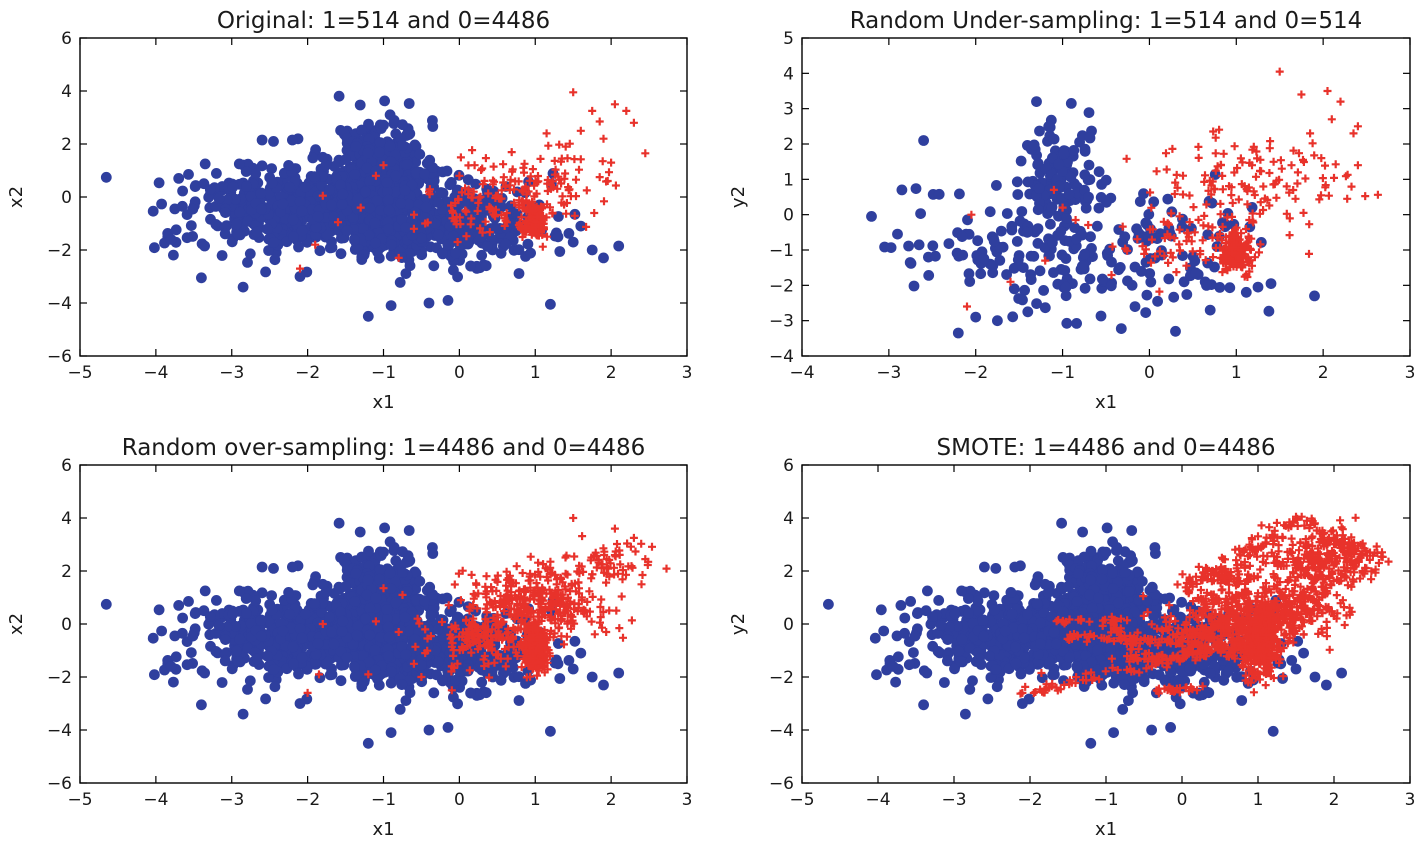 Image resolution: width=1425 pixels, height=845 pixels. Describe the element at coordinates (781, 286) in the screenshot. I see `y-tick-label: −2` at that location.